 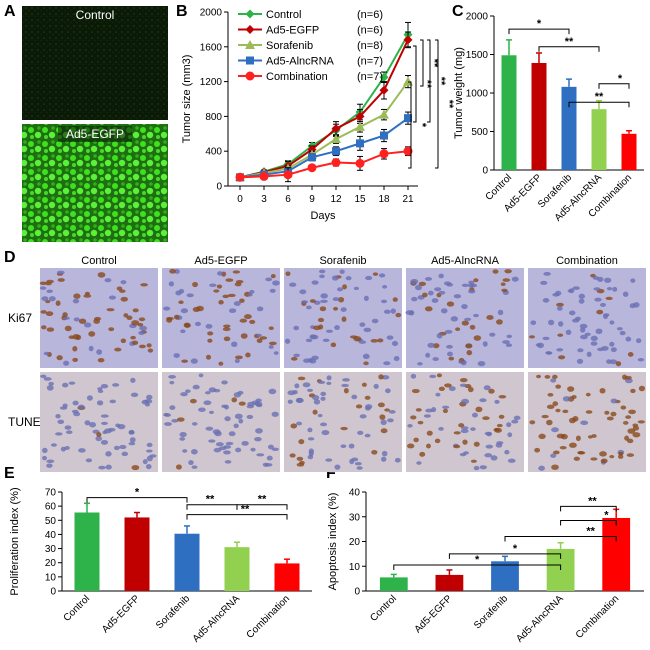 I want to click on e-bar-ad5-egfp, so click(x=137, y=554).